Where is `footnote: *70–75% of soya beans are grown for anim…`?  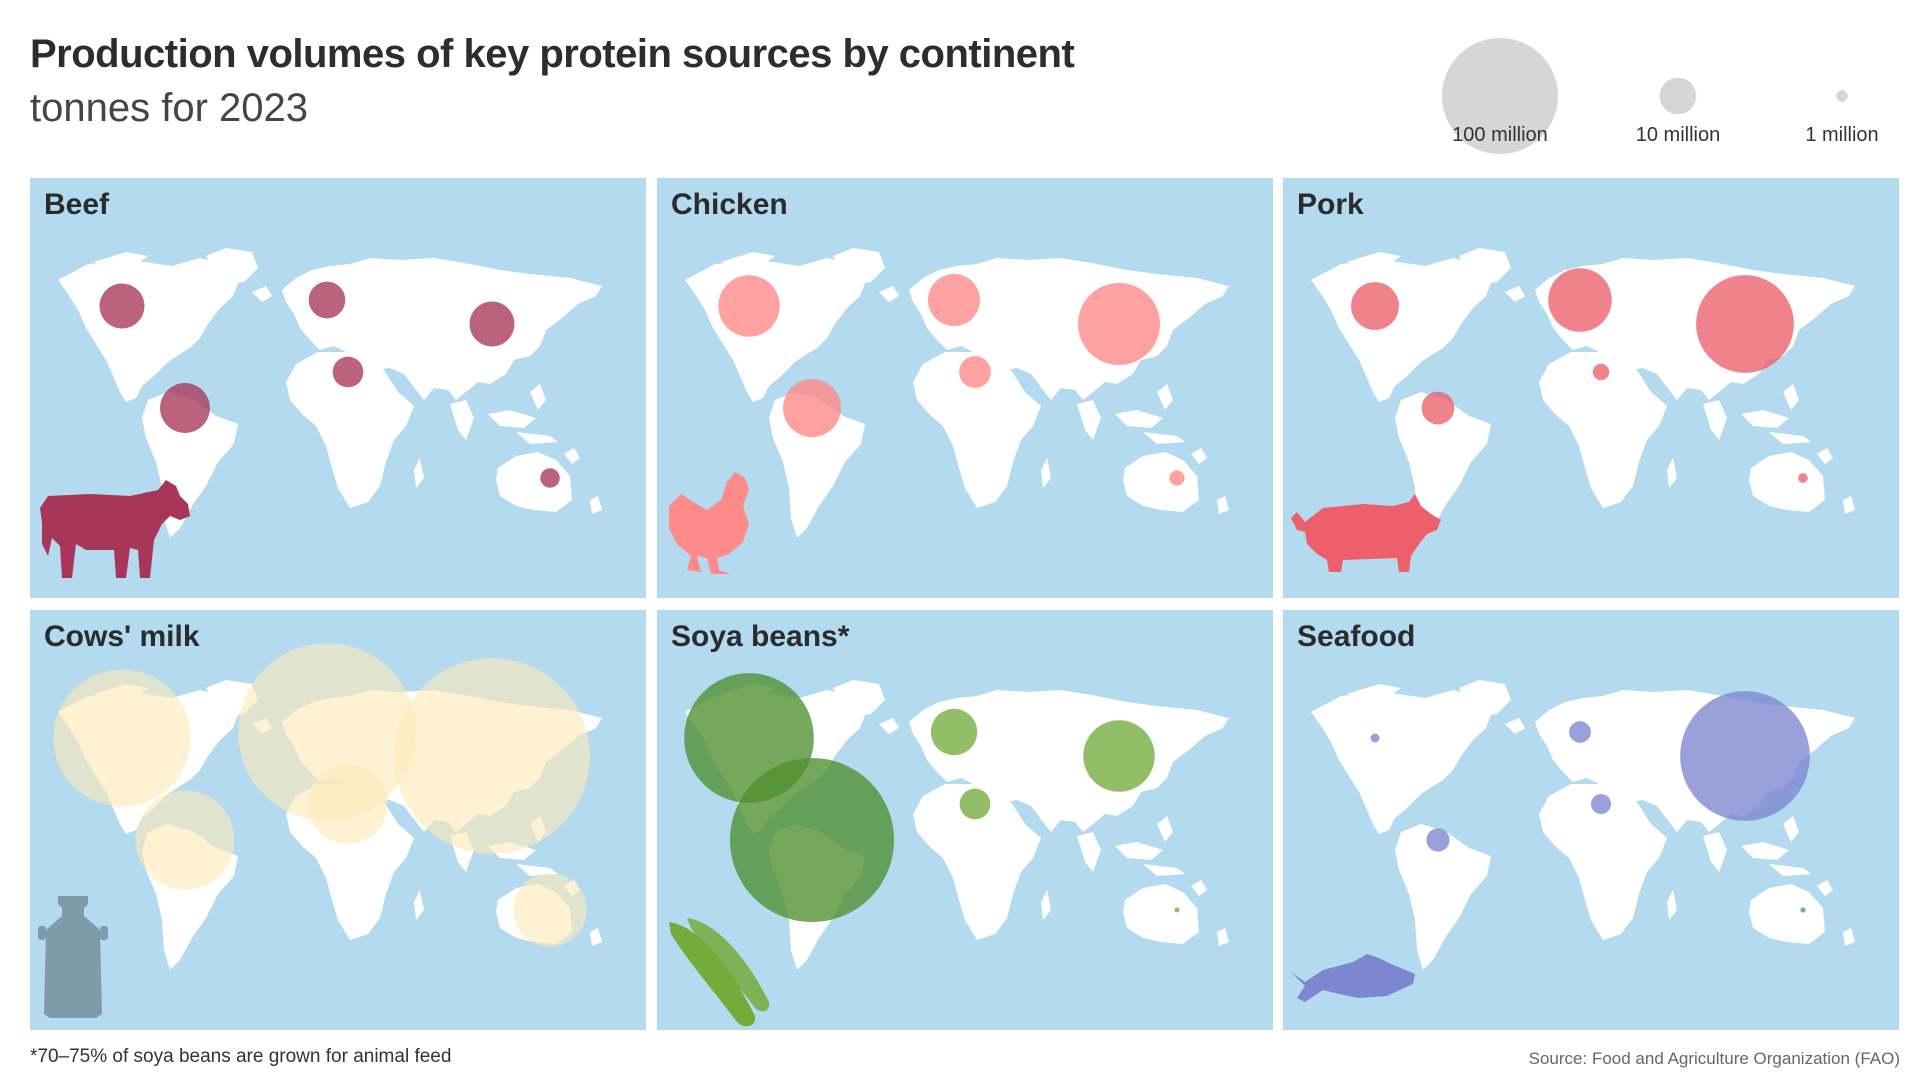
footnote: *70–75% of soya beans are grown for anim… is located at coordinates (241, 1056).